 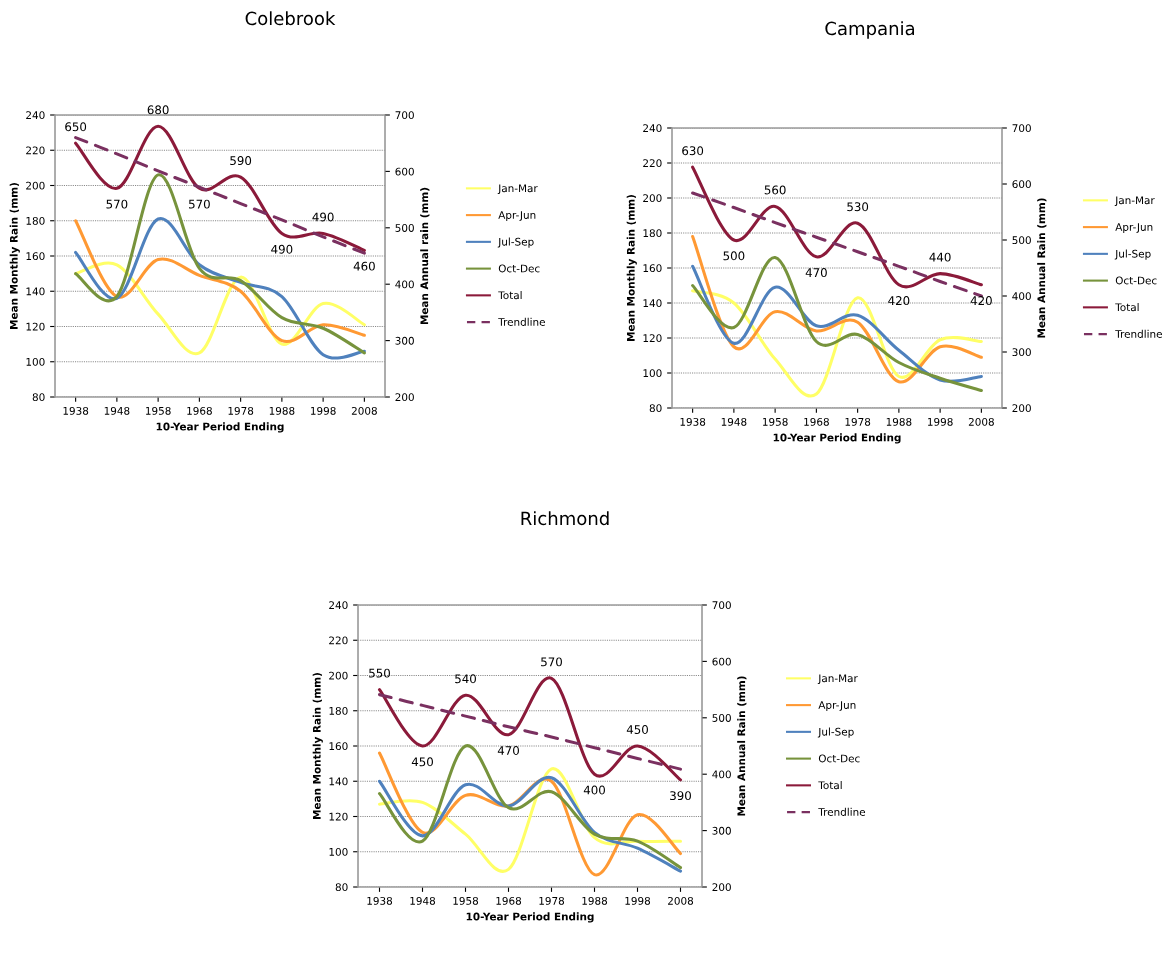 What do you see at coordinates (364, 266) in the screenshot?
I see `data-label: 460` at bounding box center [364, 266].